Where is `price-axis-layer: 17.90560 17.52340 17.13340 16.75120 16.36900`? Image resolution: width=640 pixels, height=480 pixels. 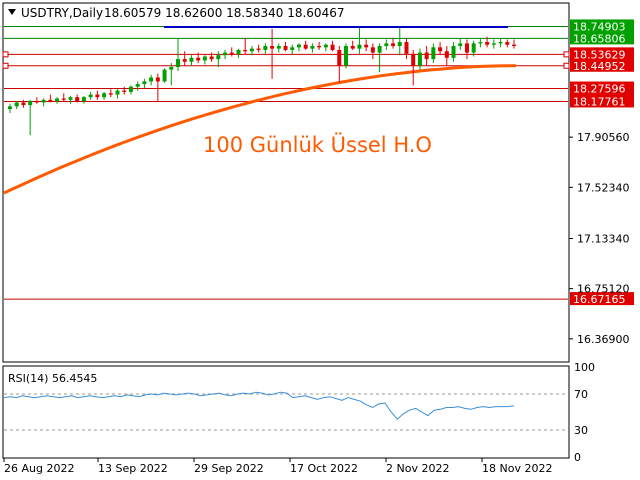 price-axis-layer: 17.90560 17.52340 17.13340 16.75120 16.36900 is located at coordinates (599, 238).